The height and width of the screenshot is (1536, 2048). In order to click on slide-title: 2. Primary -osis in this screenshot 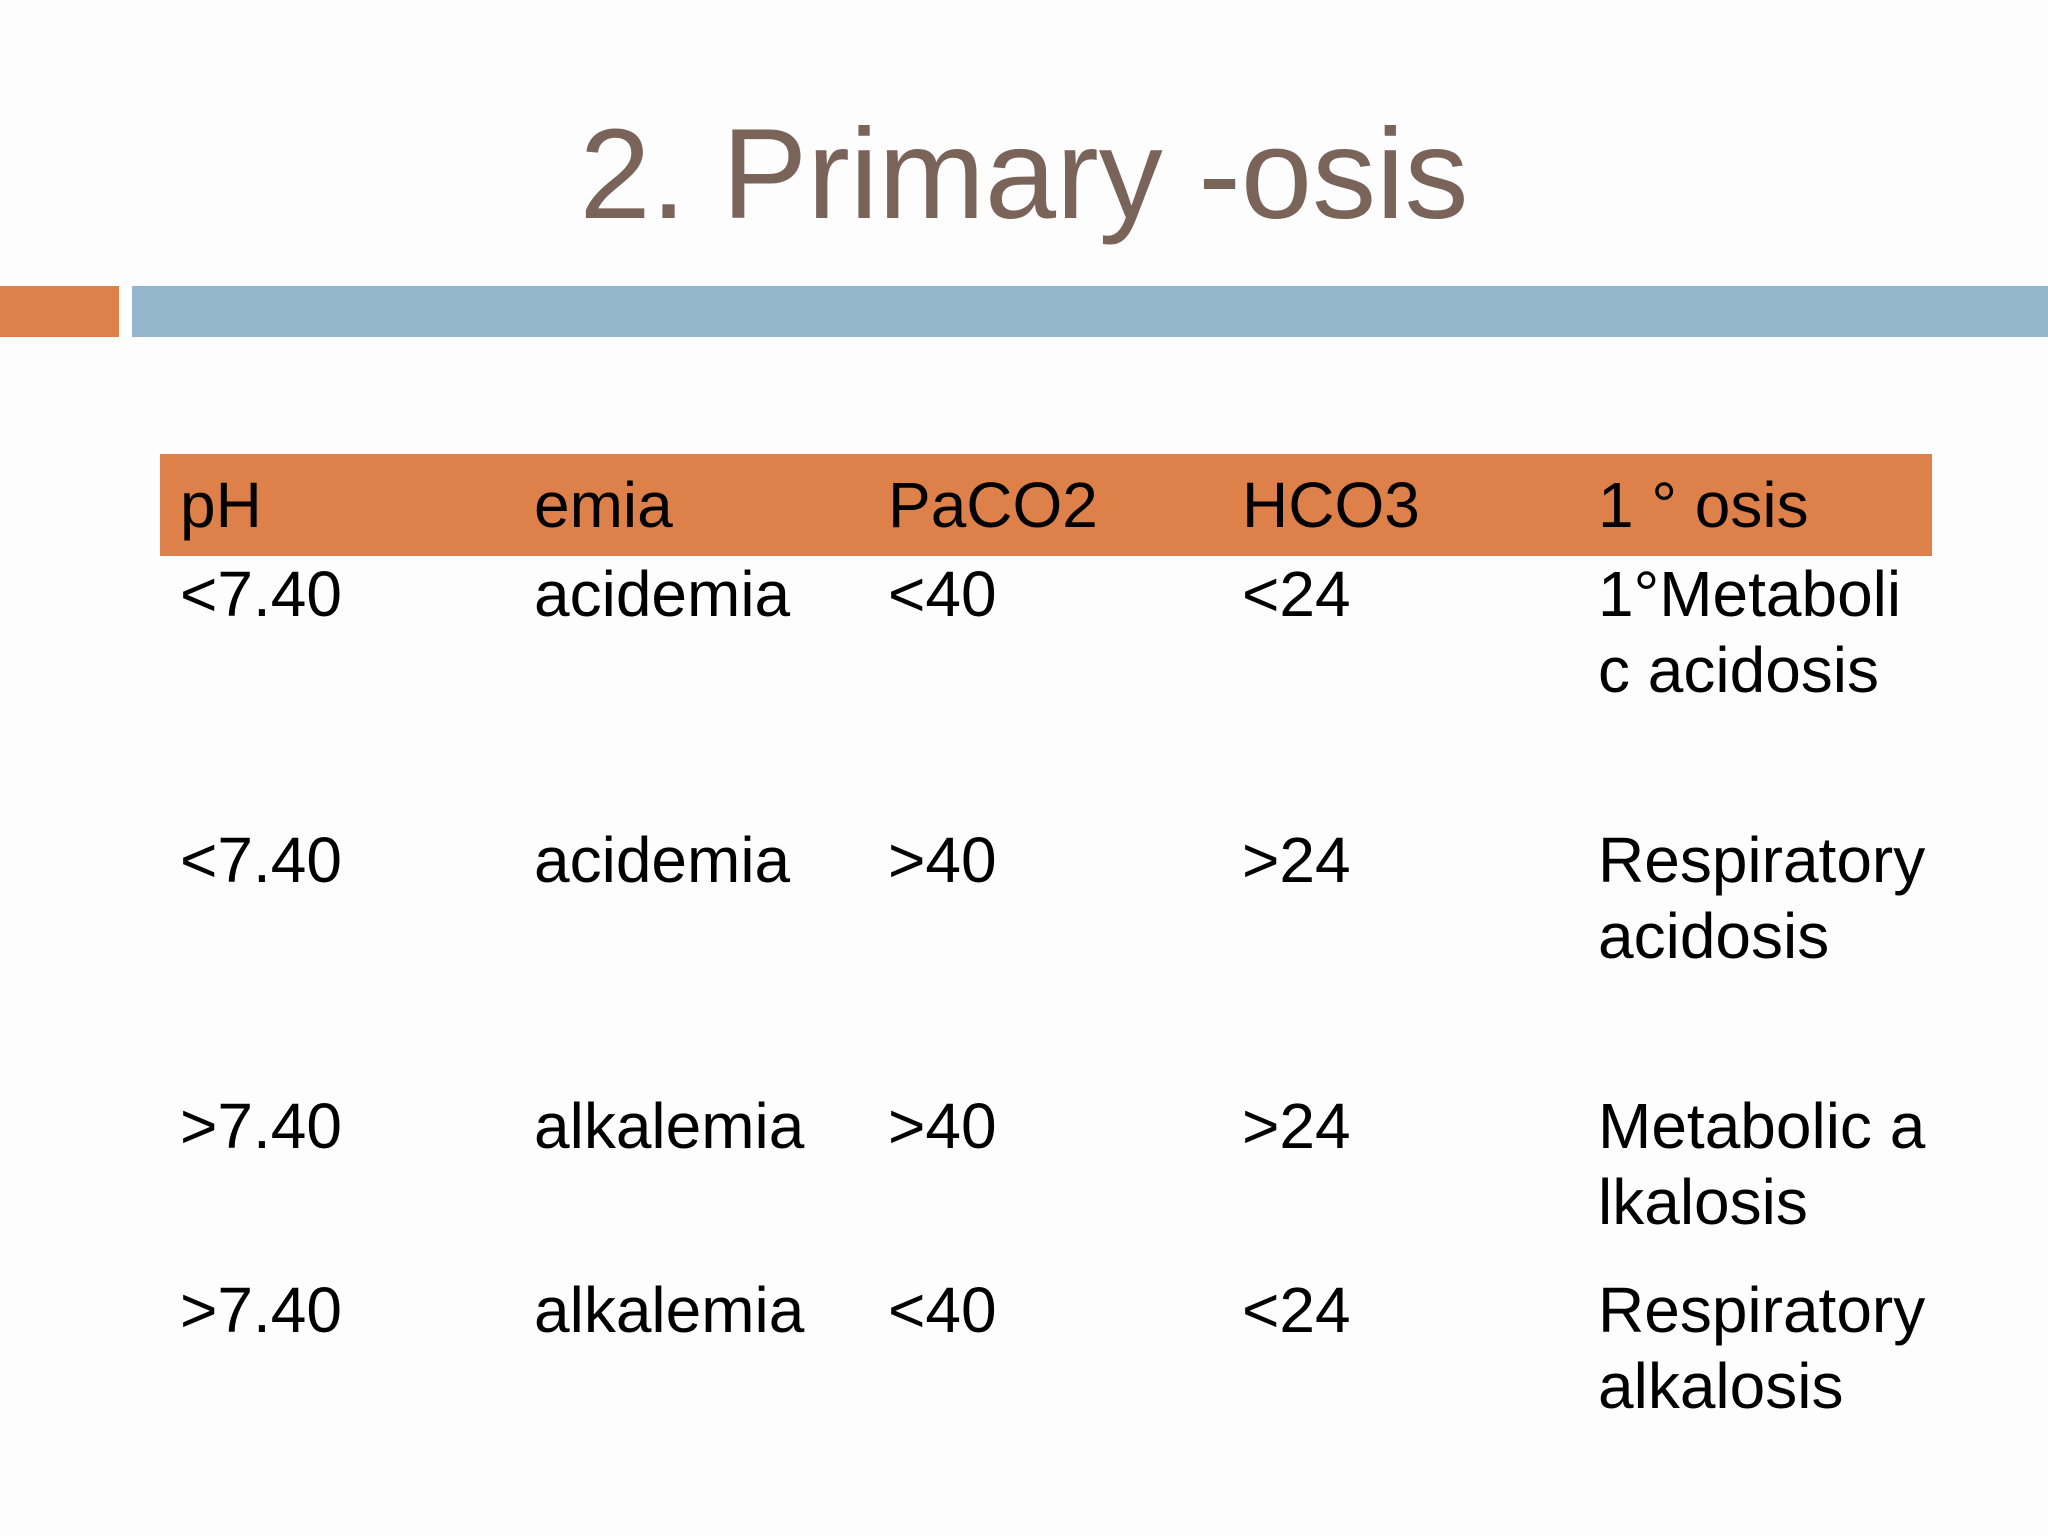, I will do `click(1024, 174)`.